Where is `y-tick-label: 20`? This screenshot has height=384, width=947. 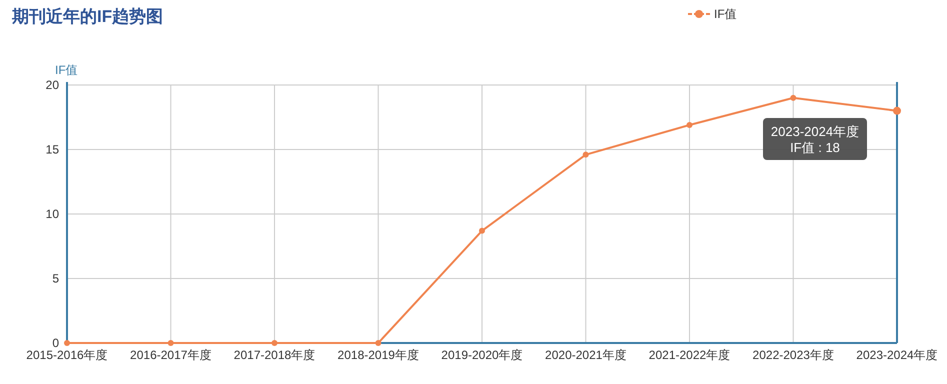 y-tick-label: 20 is located at coordinates (53, 85).